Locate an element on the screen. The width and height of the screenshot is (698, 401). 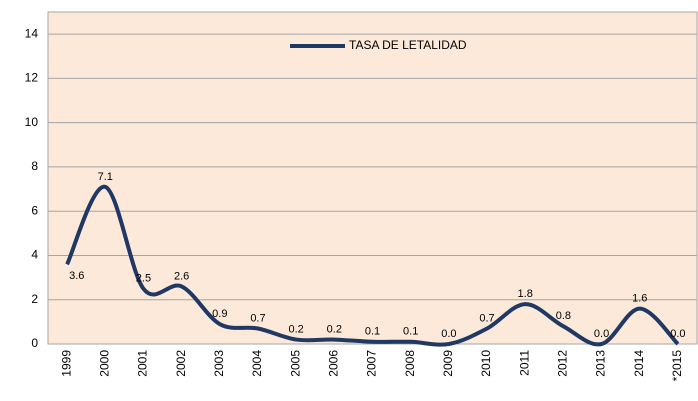
y-tick-label: 4 is located at coordinates (34, 255).